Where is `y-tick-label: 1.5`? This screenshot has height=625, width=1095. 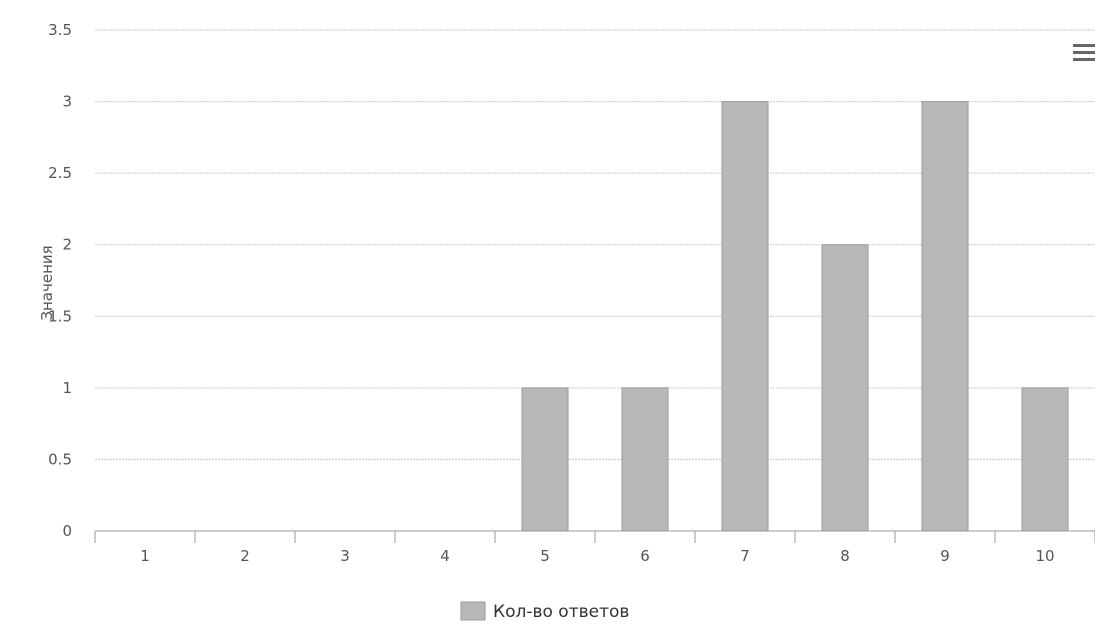
y-tick-label: 1.5 is located at coordinates (60, 316).